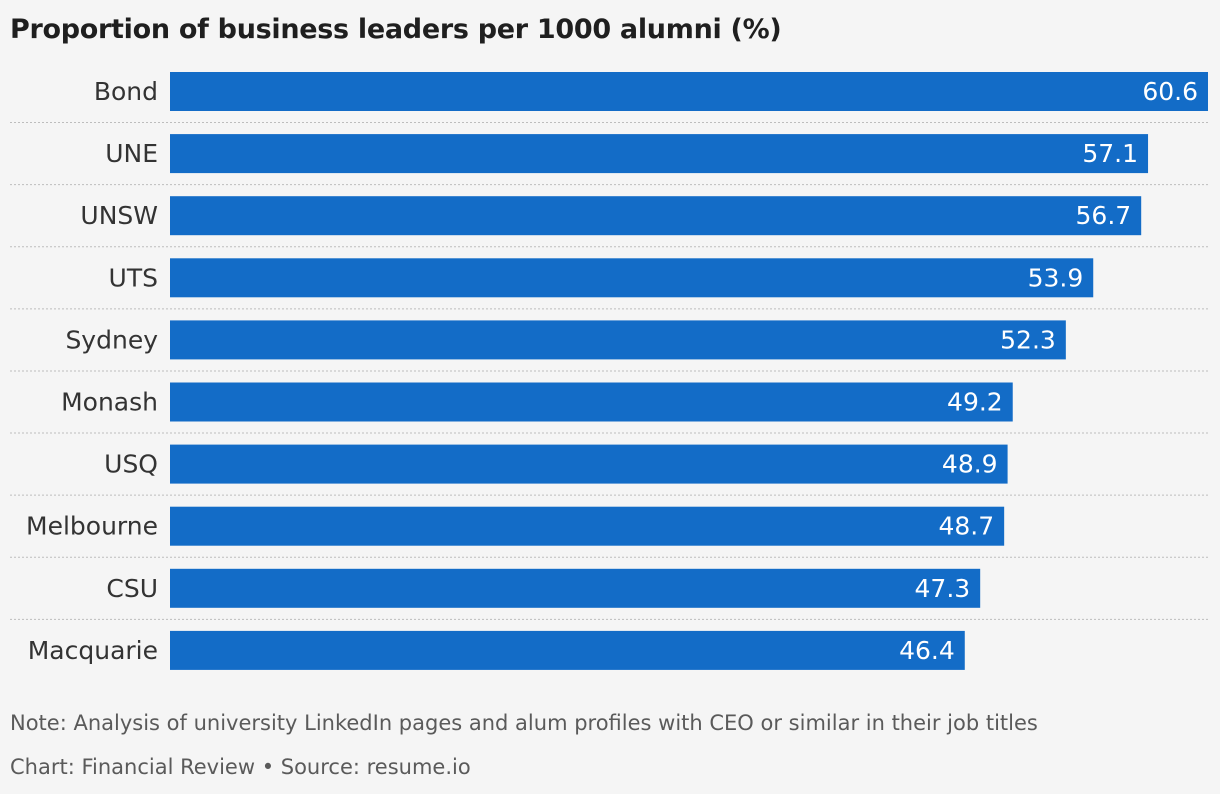 This screenshot has width=1220, height=794. Describe the element at coordinates (970, 464) in the screenshot. I see `bar-value-label: 48.9` at that location.